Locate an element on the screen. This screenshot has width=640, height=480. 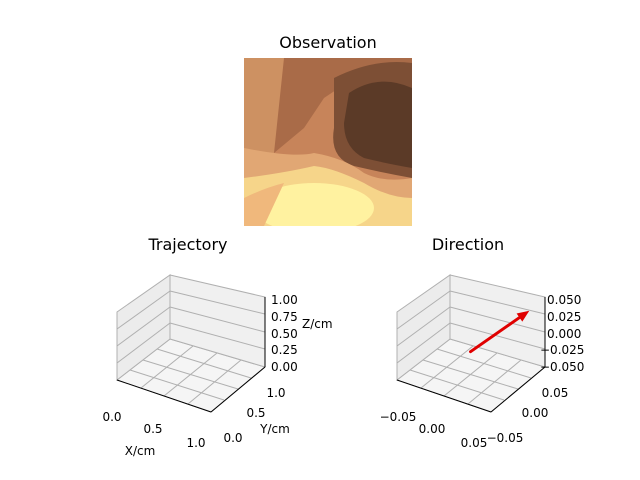
dir-y-tick: 0.00 is located at coordinates (535, 413).